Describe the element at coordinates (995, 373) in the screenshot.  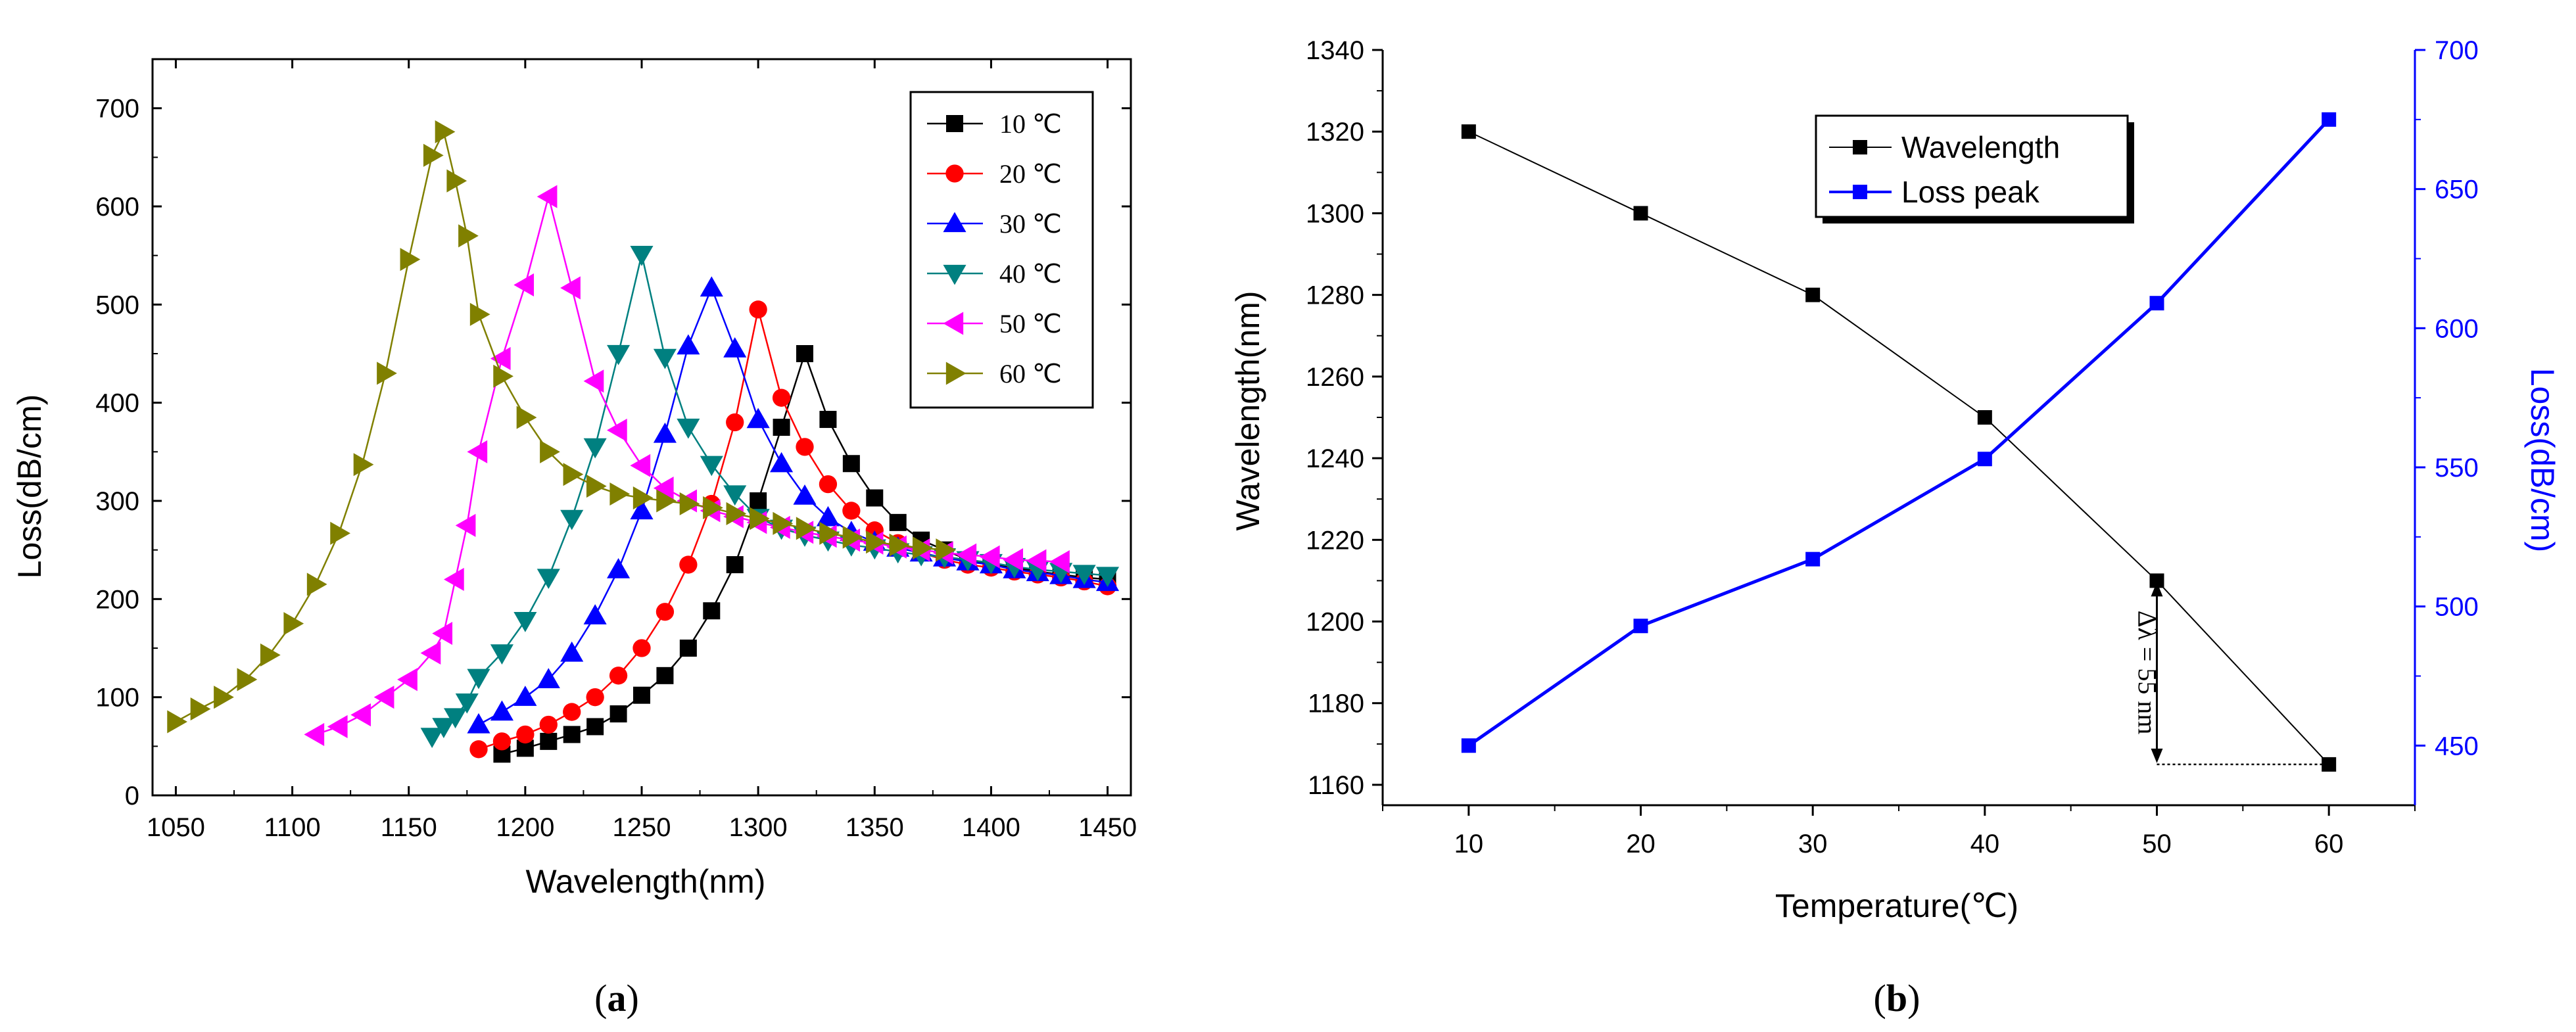
I see `chart-a-legend-item: 60 ℃` at that location.